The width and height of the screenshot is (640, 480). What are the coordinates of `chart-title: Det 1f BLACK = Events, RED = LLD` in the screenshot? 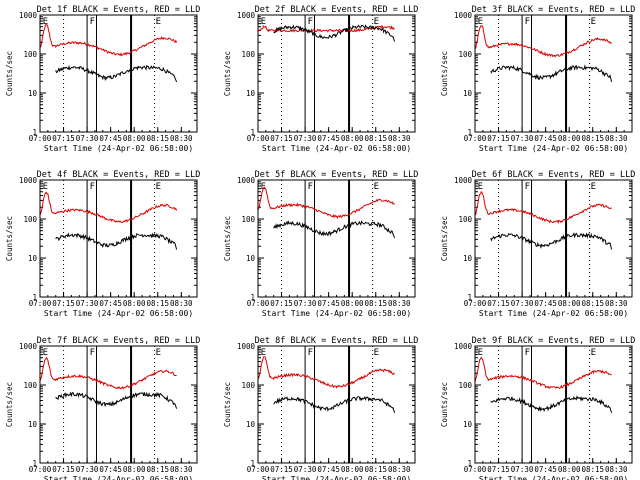 It's located at (119, 10).